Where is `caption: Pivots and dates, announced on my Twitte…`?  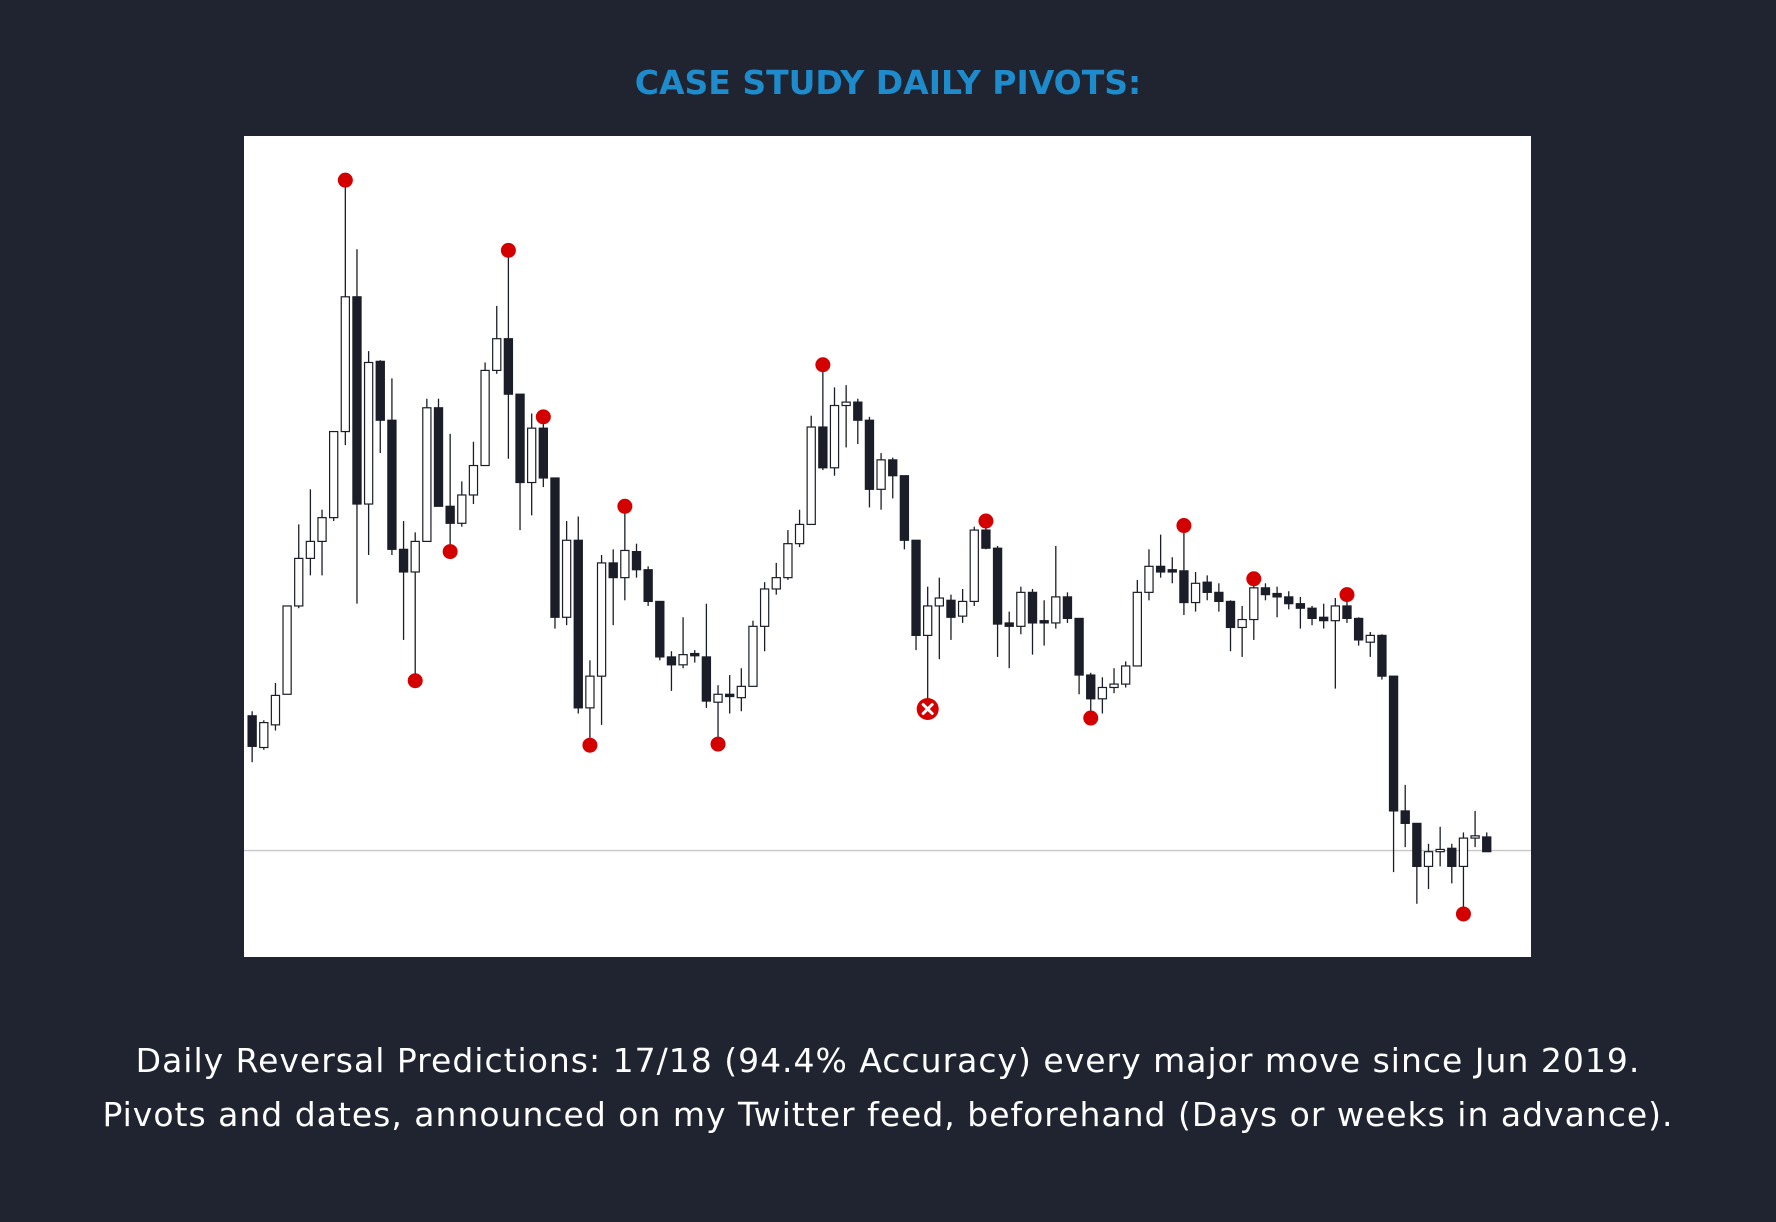
caption: Pivots and dates, announced on my Twitte… is located at coordinates (887, 1114).